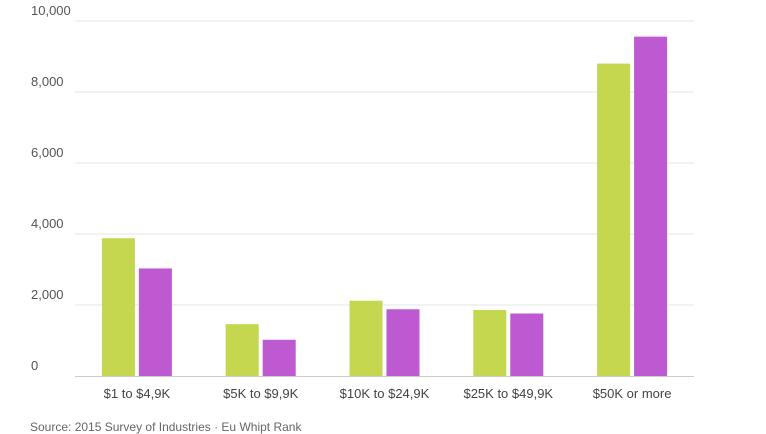 This screenshot has height=434, width=766. I want to click on y-axis-tick-labels: 0 2,000 4,000 6,000 8,000 10,000, so click(51, 188).